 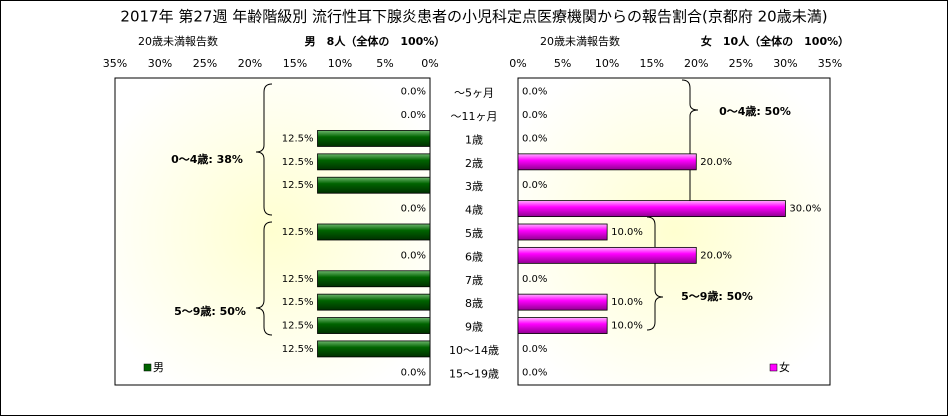 I want to click on category-label: 4歳, so click(x=474, y=210).